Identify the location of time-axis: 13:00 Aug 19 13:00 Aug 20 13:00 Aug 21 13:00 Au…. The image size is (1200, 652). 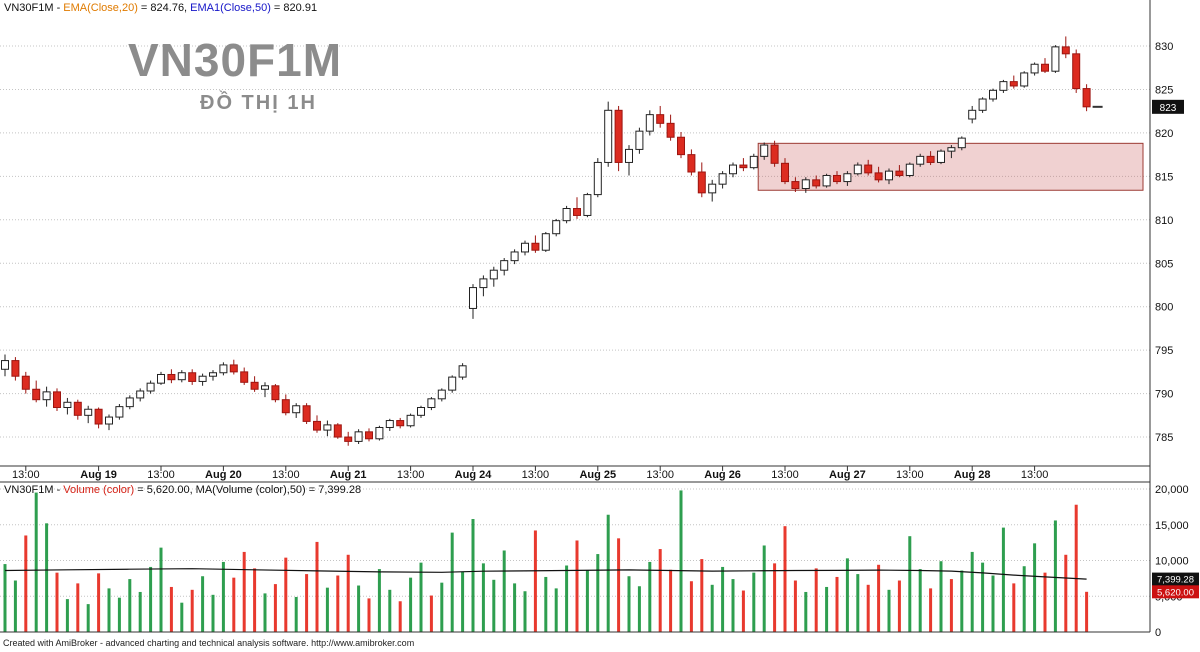
(530, 473).